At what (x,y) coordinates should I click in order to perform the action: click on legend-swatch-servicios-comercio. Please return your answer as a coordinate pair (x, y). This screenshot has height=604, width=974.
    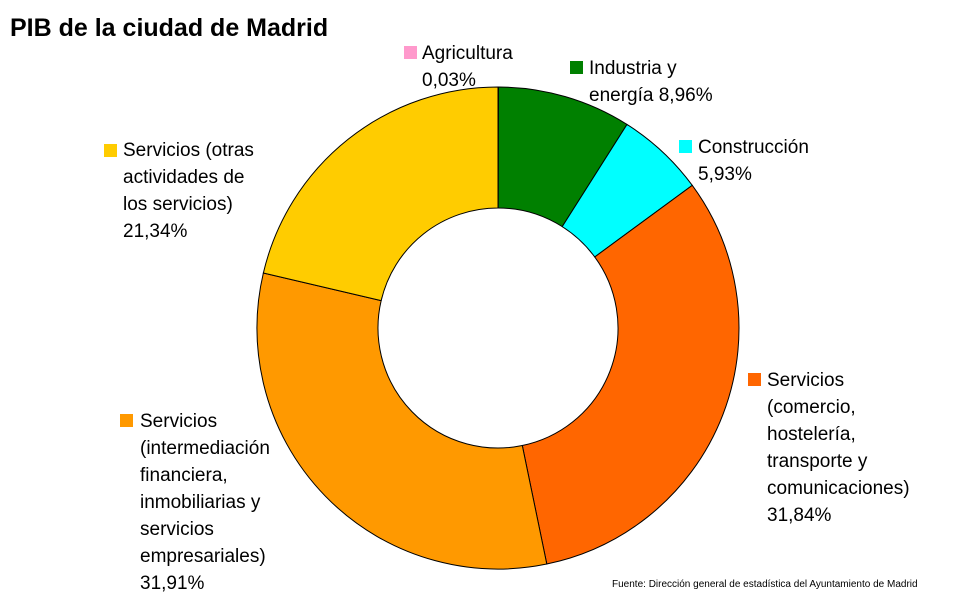
    Looking at the image, I should click on (754, 379).